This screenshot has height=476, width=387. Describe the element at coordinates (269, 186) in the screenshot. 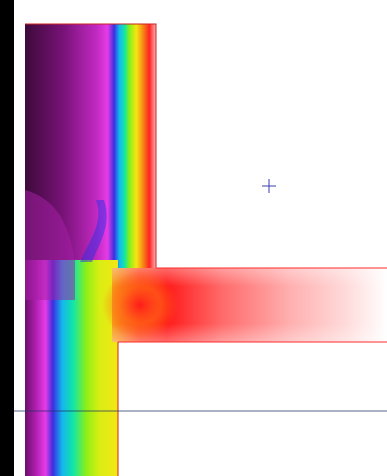

I see `crosshair-icon` at that location.